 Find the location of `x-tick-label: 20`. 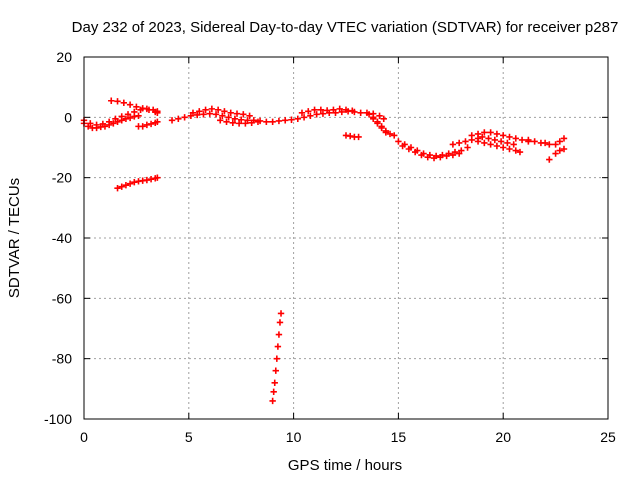

x-tick-label: 20 is located at coordinates (503, 437).